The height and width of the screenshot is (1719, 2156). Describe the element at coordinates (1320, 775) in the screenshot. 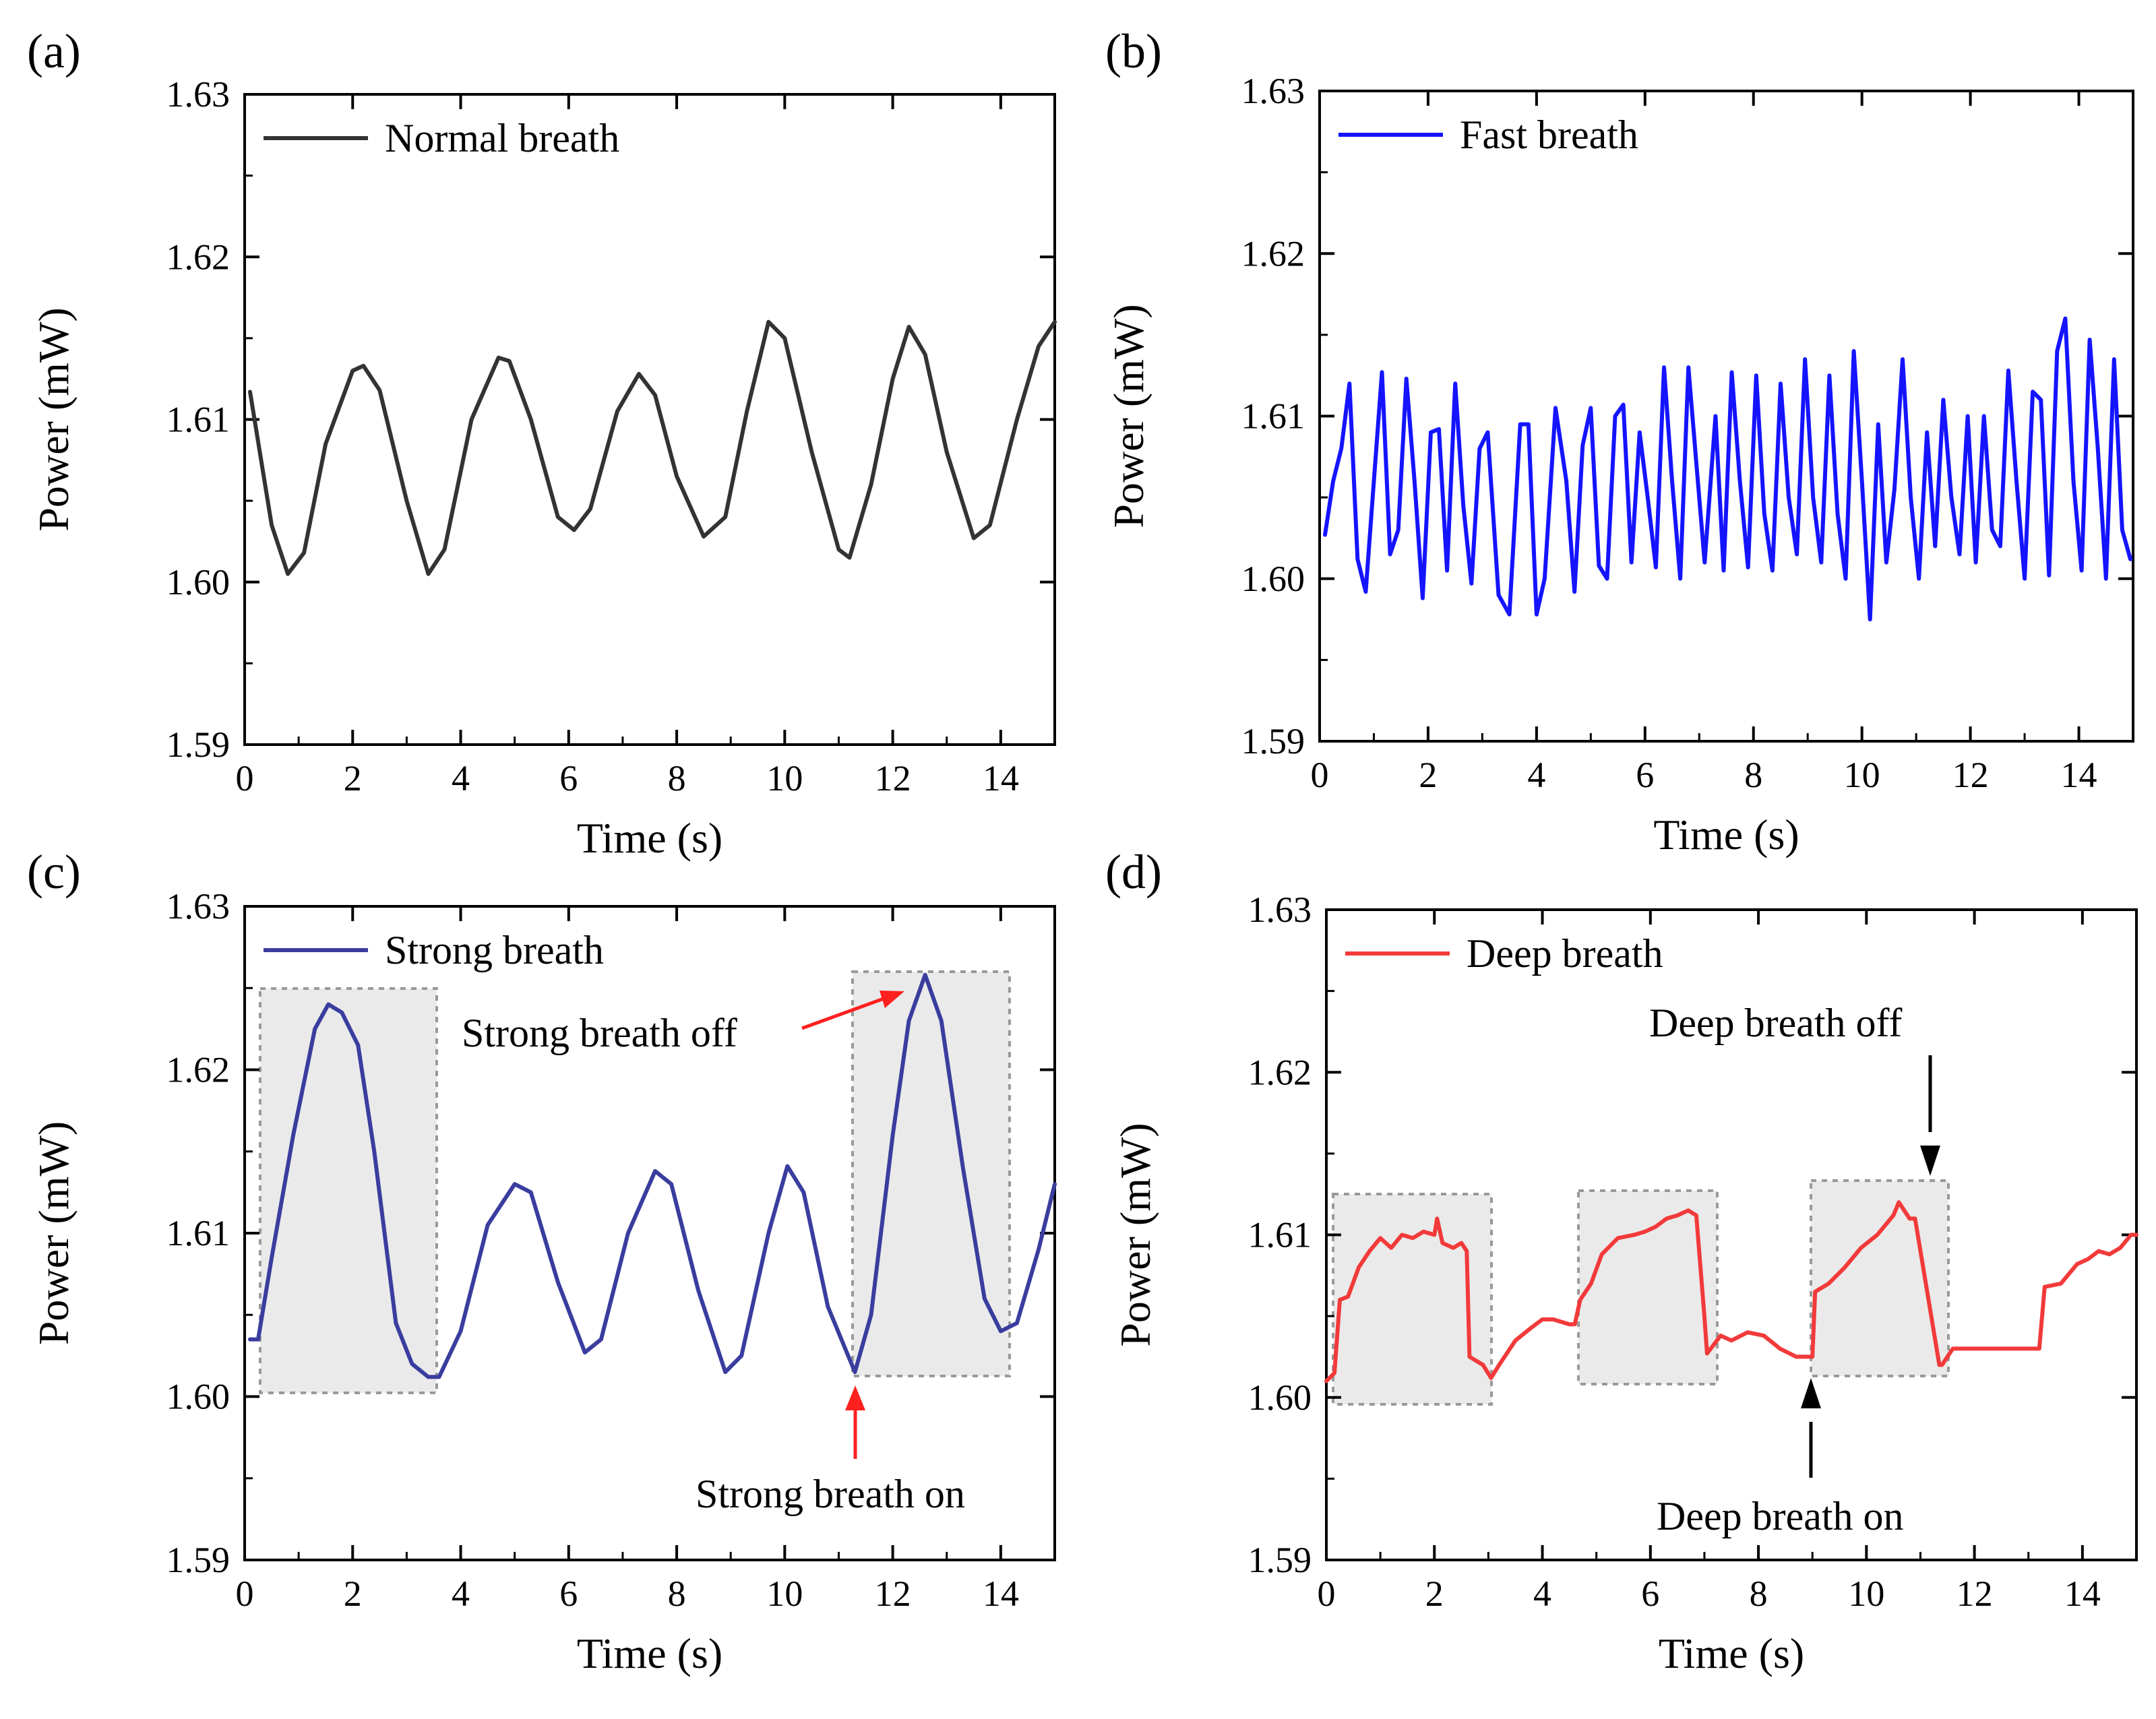

I see `x-tick-label-b-0: 0` at that location.